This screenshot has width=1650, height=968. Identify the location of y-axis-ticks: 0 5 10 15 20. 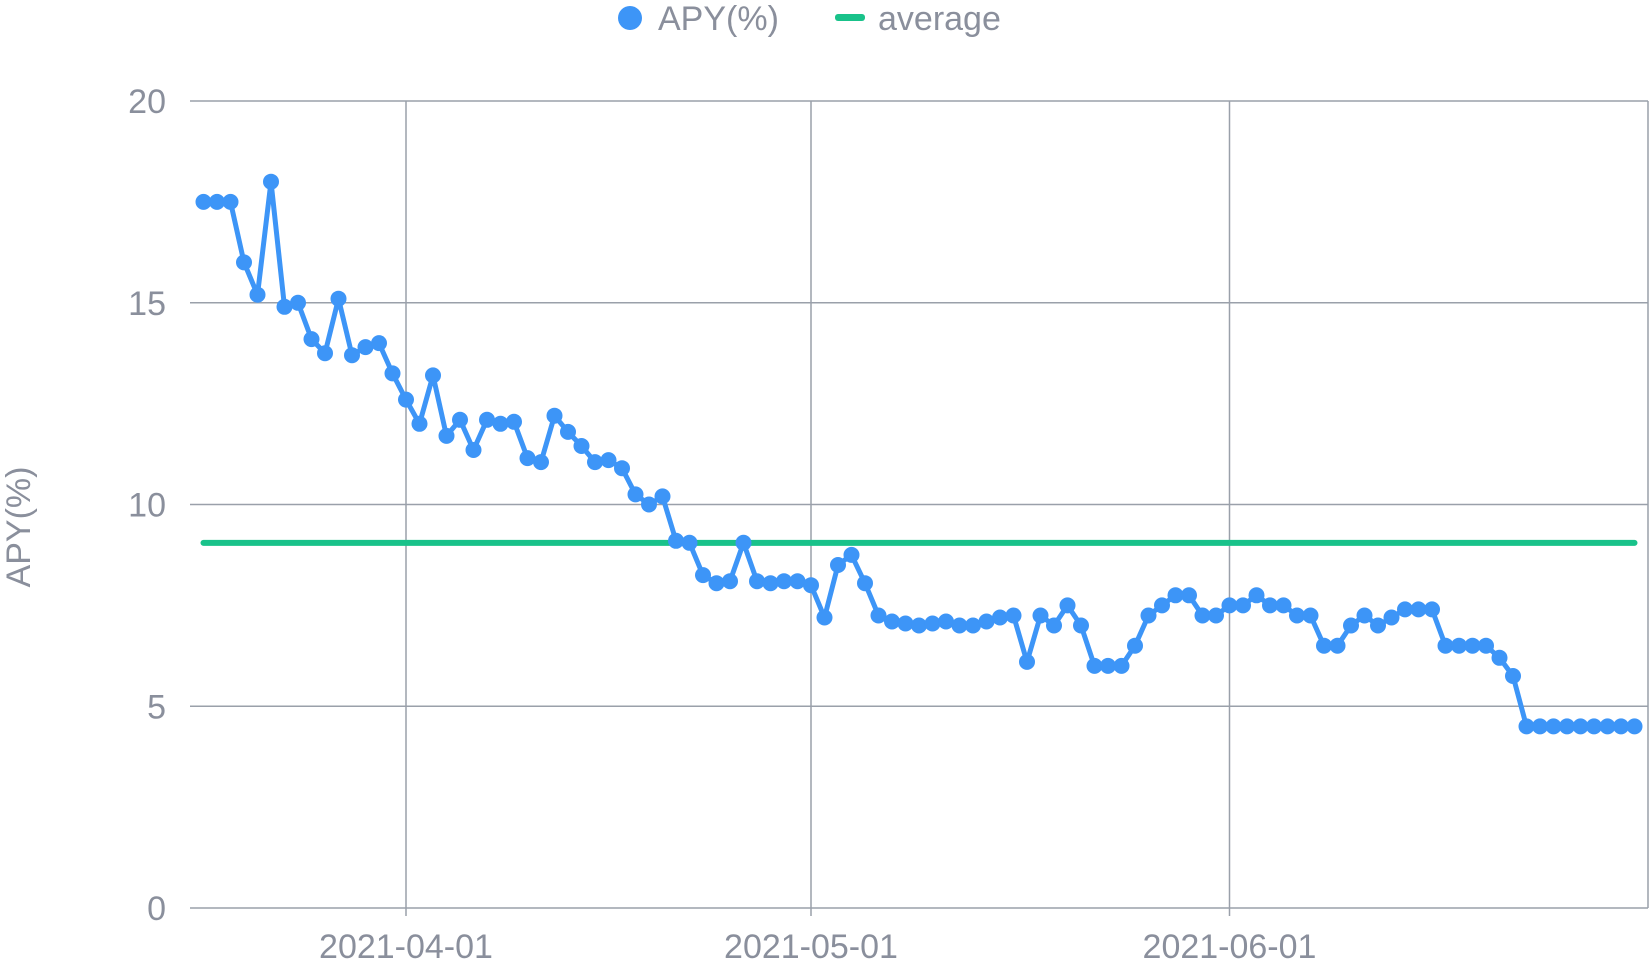
(147, 505).